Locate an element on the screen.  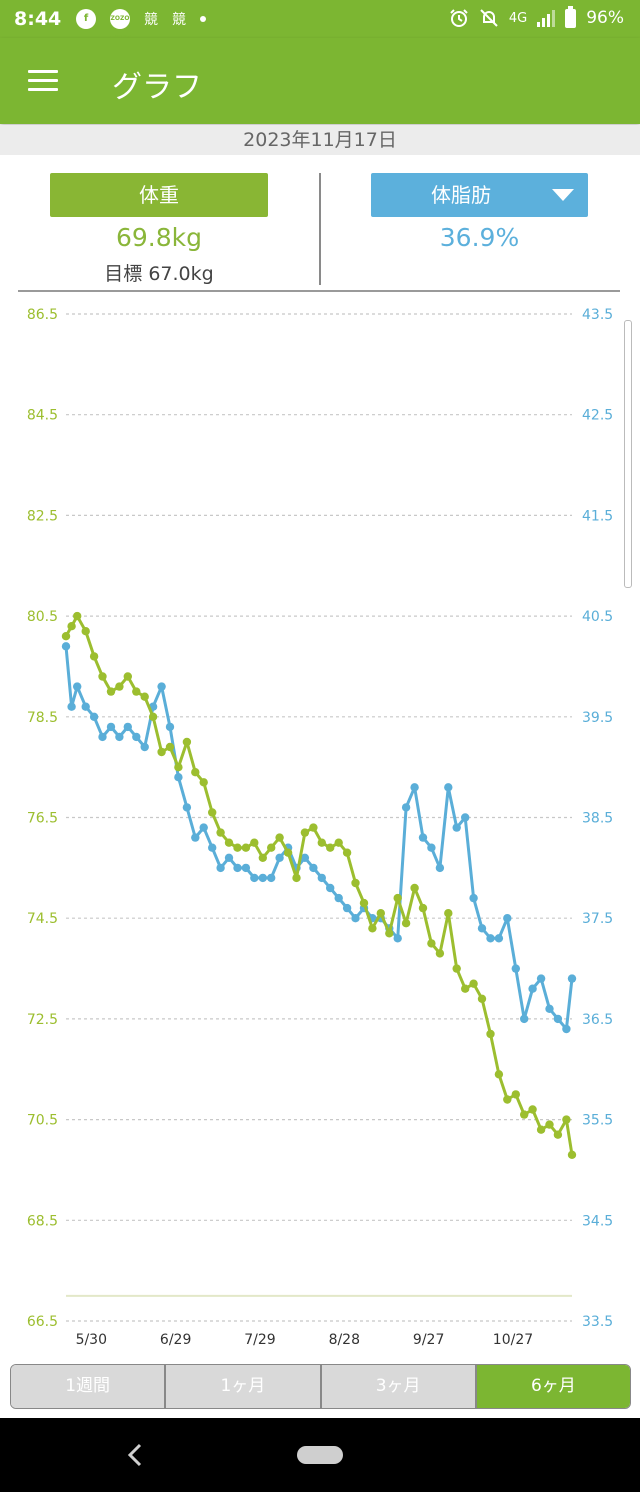
body-fat-dropdown: 体脂肪 is located at coordinates (479, 195).